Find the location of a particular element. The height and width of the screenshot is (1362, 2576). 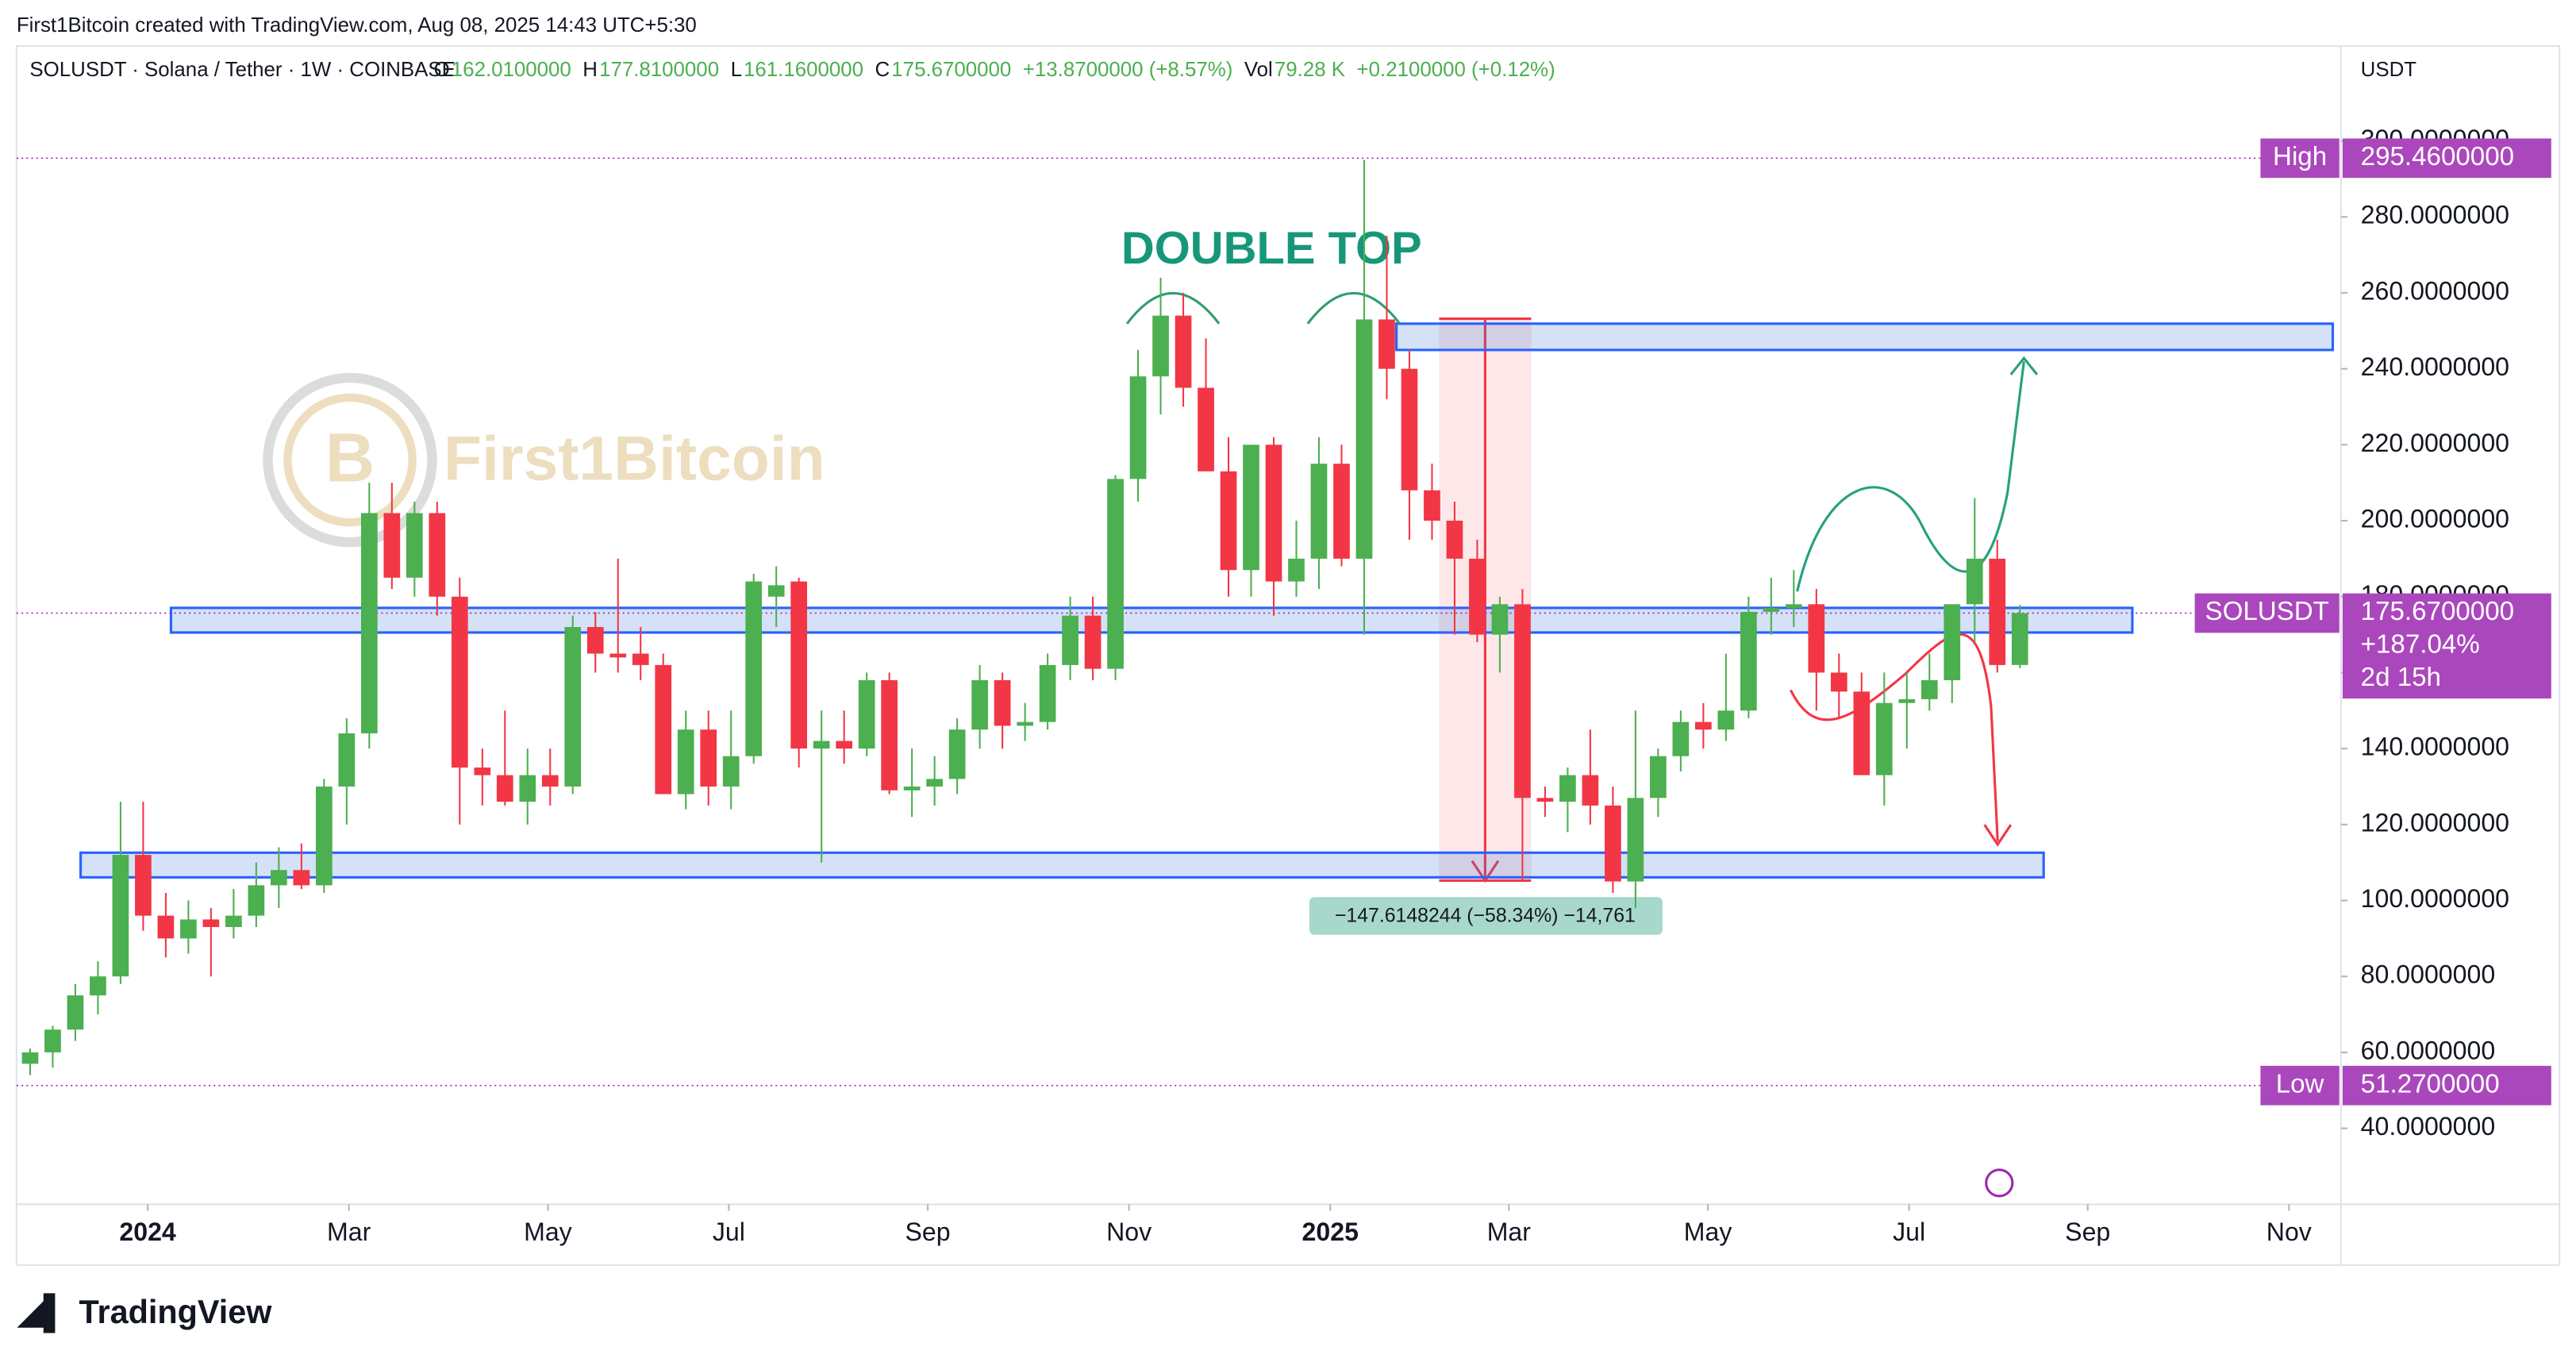

watermark-logo: B is located at coordinates (350, 458).